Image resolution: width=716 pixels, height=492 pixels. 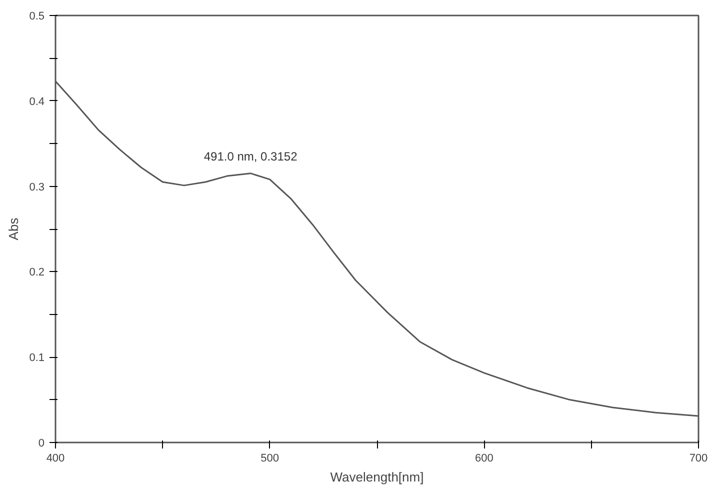 I want to click on y-tick-label: 0.2, so click(x=37, y=272).